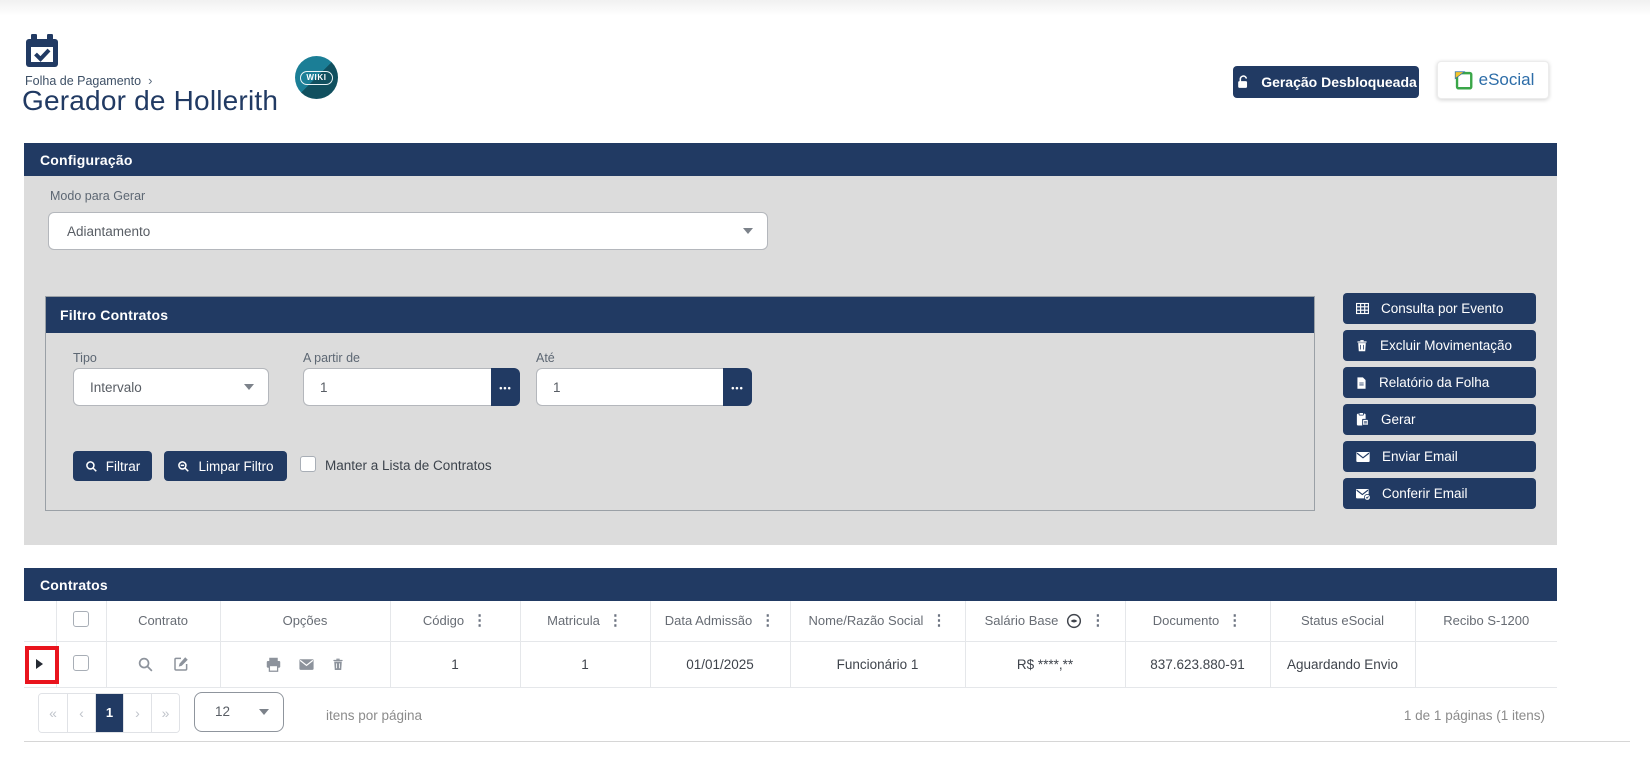 Image resolution: width=1650 pixels, height=758 pixels. What do you see at coordinates (1439, 456) in the screenshot?
I see `enviar-email-button: Enviar Email` at bounding box center [1439, 456].